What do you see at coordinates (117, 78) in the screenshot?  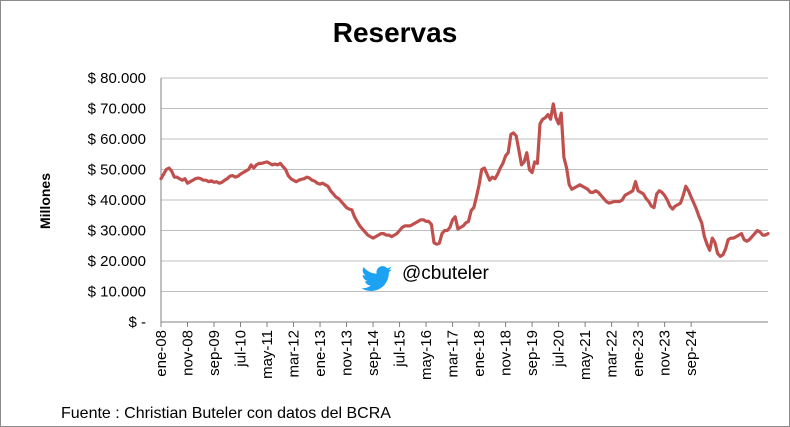 I see `y-tick-label-8: $ 80.000` at bounding box center [117, 78].